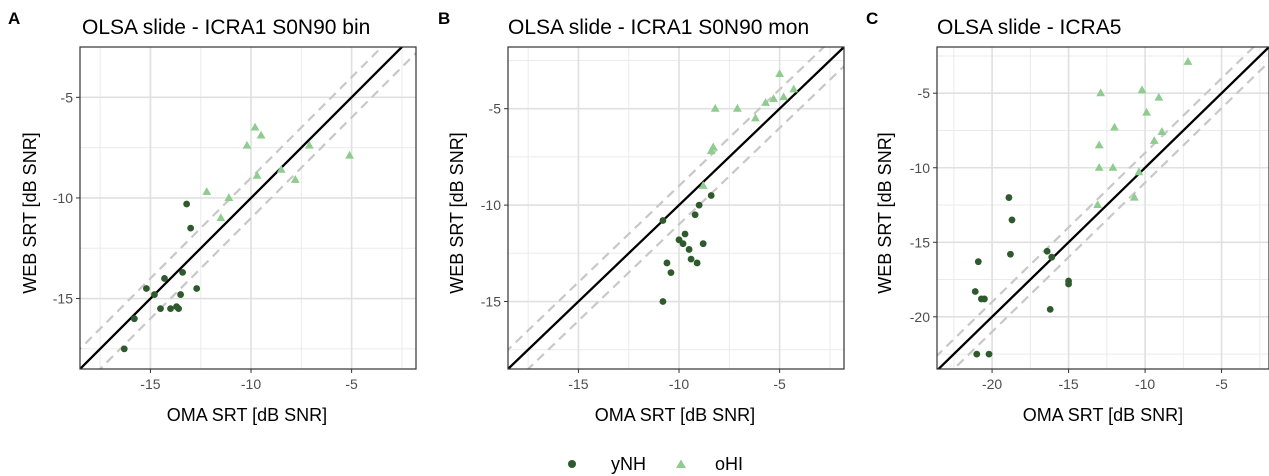  I want to click on panel-b-x-axis-label: OMA SRT [dB SNR], so click(675, 415).